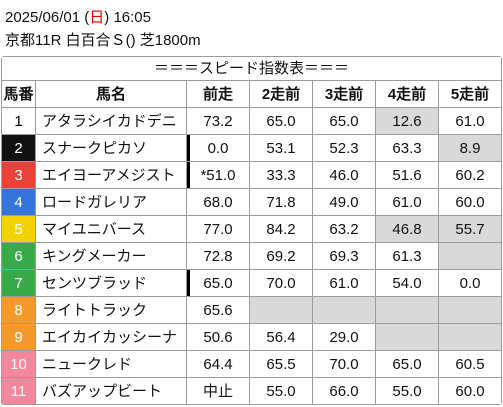 This screenshot has height=407, width=503. What do you see at coordinates (18, 202) in the screenshot?
I see `horse-number-cell: 4` at bounding box center [18, 202].